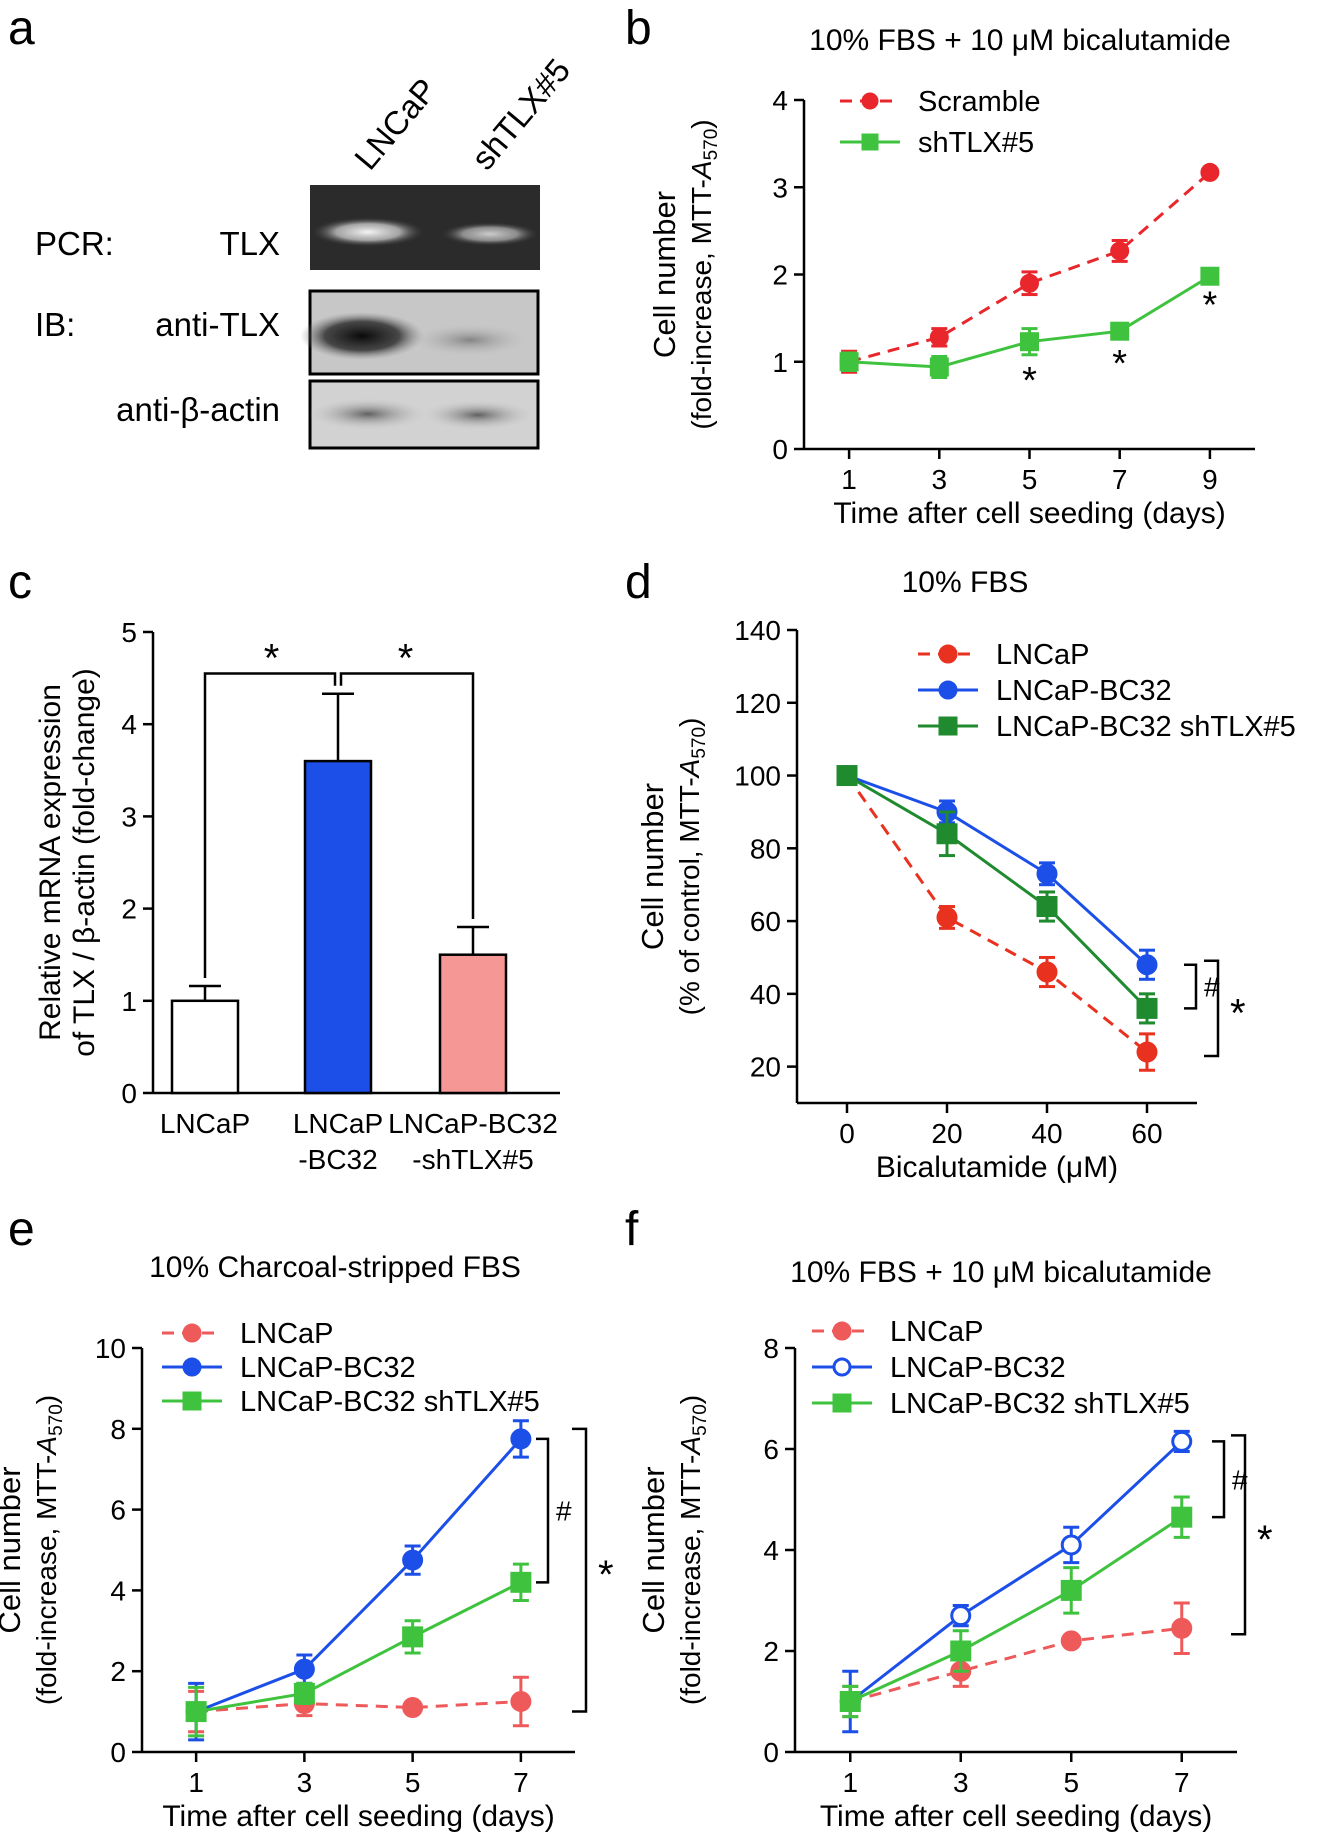 Image resolution: width=1322 pixels, height=1844 pixels. What do you see at coordinates (1210, 479) in the screenshot?
I see `x-tick-label: 9` at bounding box center [1210, 479].